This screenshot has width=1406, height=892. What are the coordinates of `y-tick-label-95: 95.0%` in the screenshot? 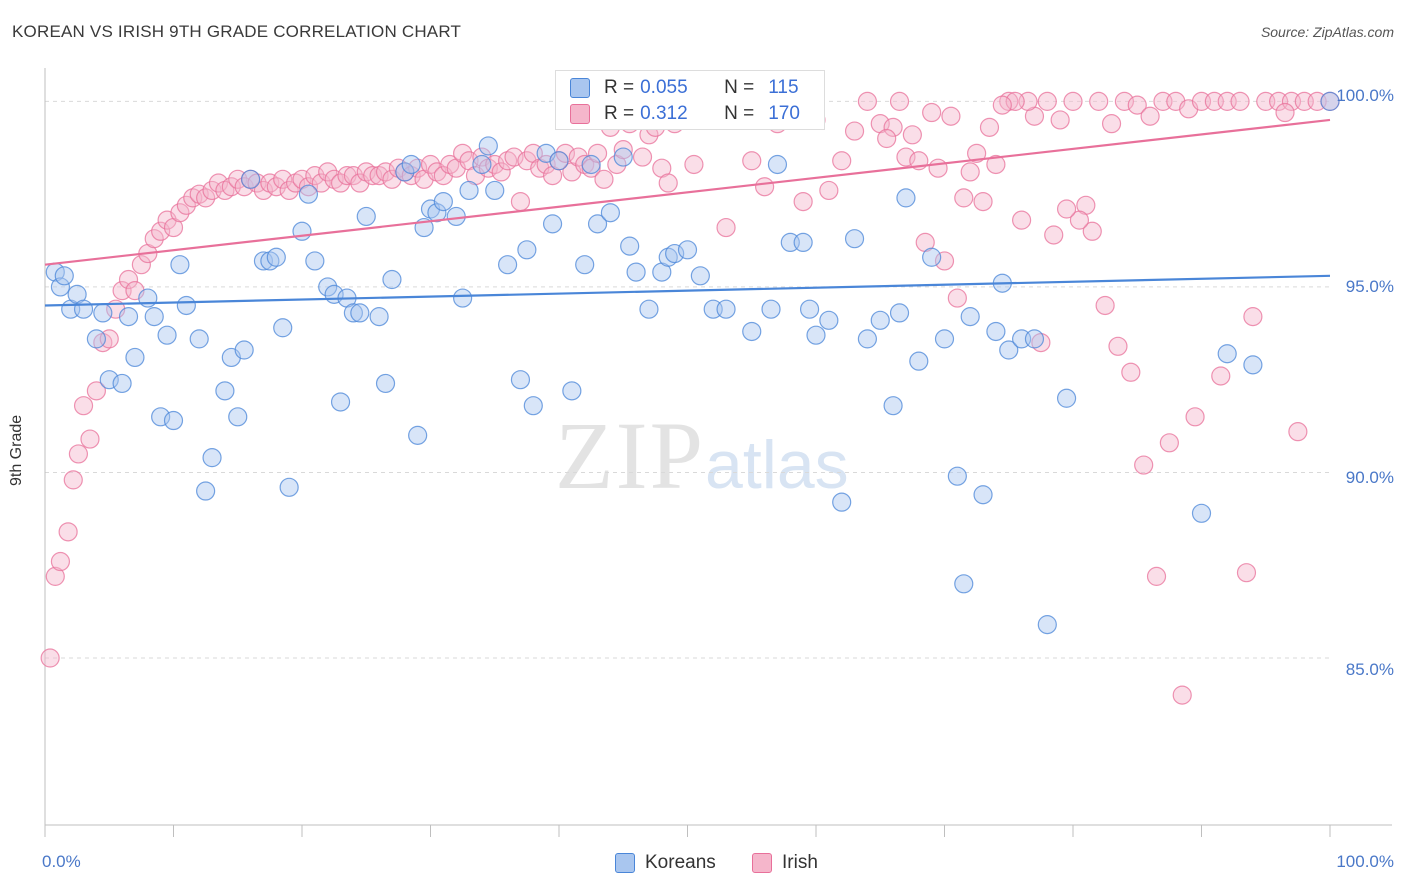 It's located at (1369, 286).